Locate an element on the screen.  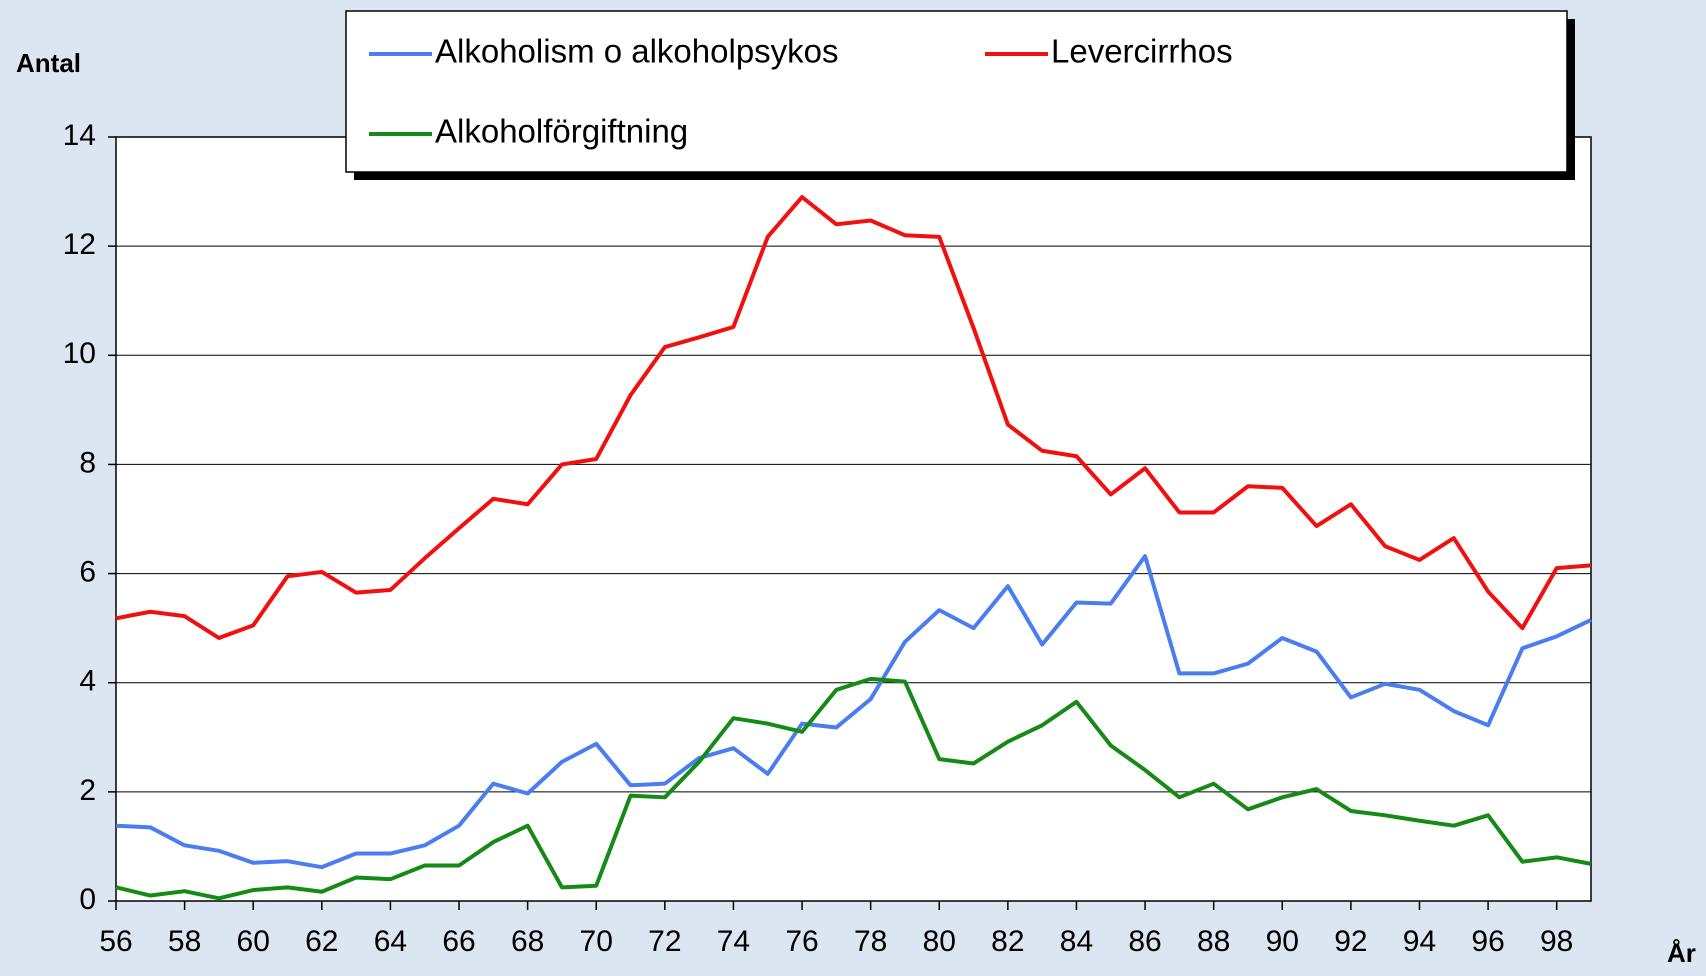
x-tick-label: 98 is located at coordinates (1556, 941).